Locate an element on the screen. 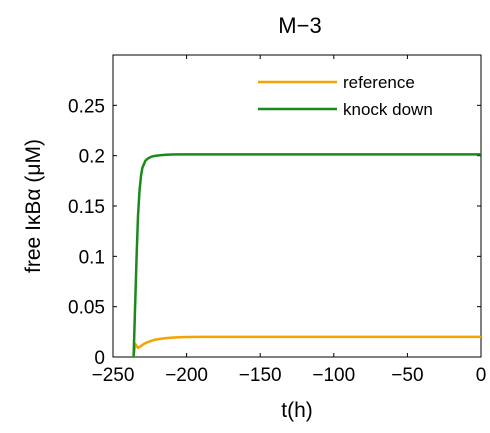  x-tick-label: −250 is located at coordinates (113, 375).